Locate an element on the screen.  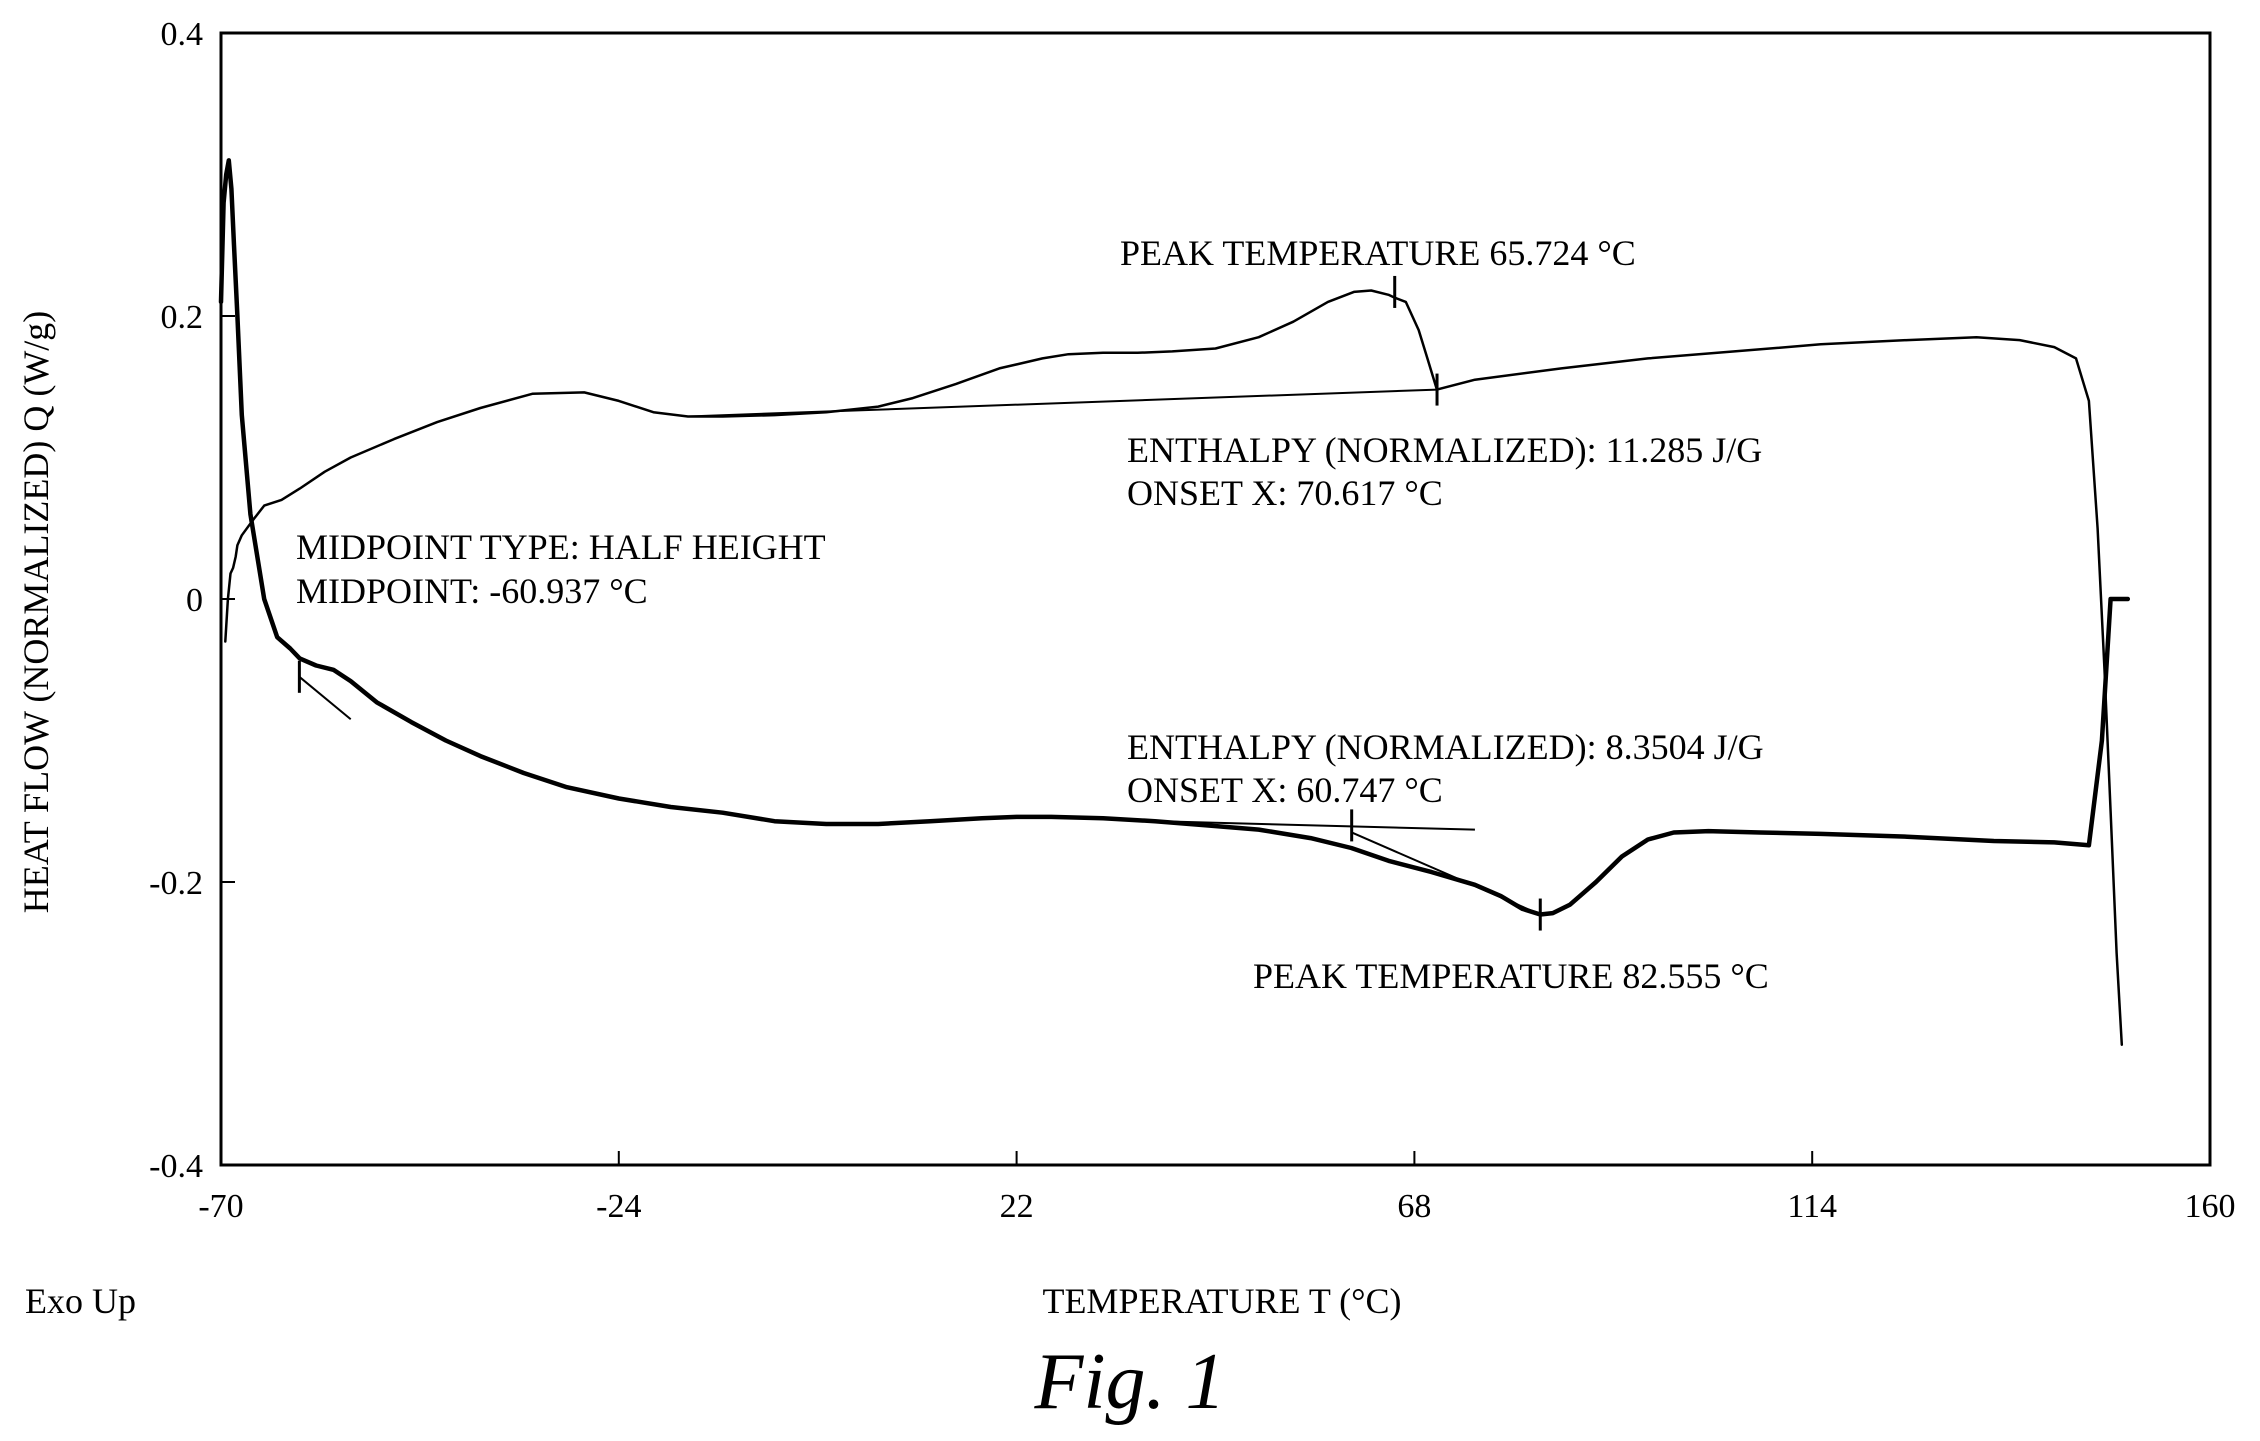
exo-up-label: Exo Up is located at coordinates (80, 1301).